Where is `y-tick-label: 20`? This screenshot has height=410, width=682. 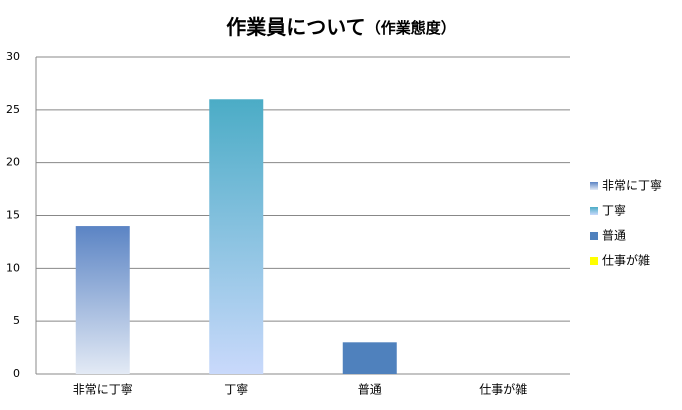
y-tick-label: 20 is located at coordinates (13, 162).